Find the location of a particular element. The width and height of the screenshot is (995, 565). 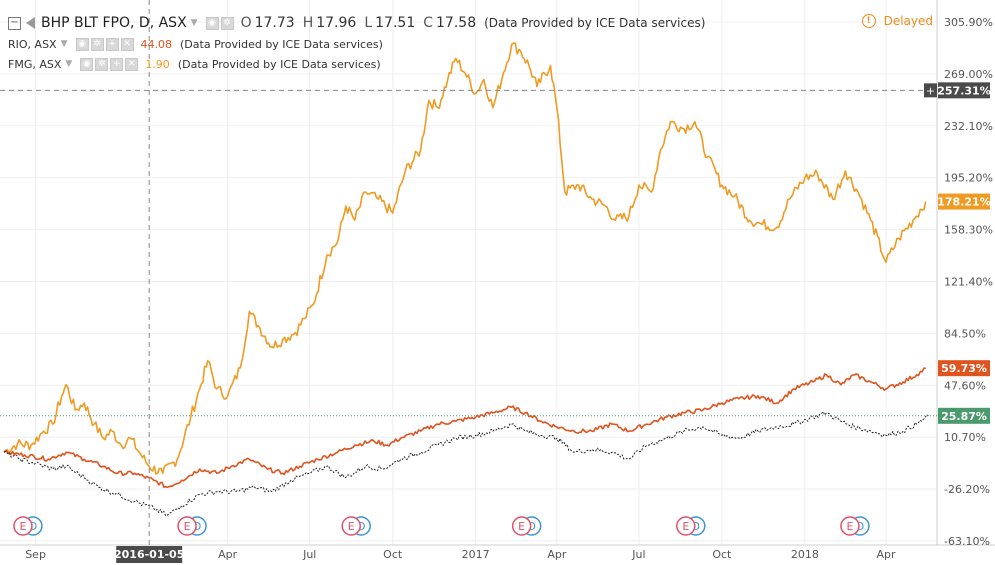

y-tick-label: 305.90% is located at coordinates (968, 22).